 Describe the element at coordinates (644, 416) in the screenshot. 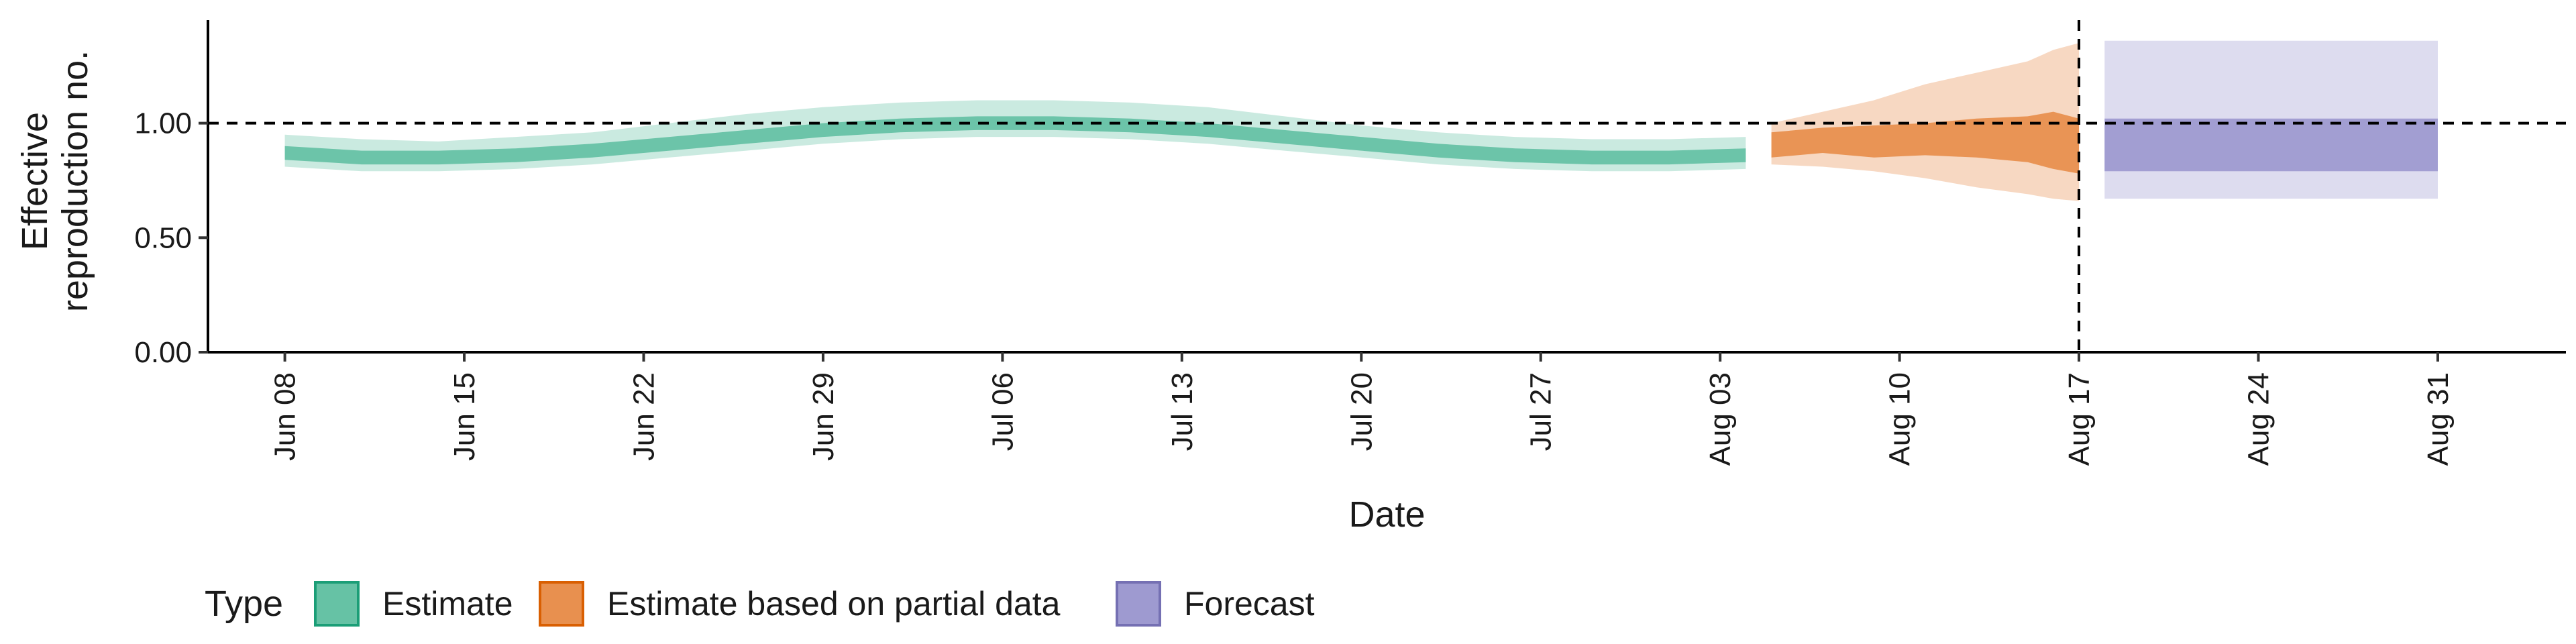

I see `x-tick-label: Jun 22` at that location.